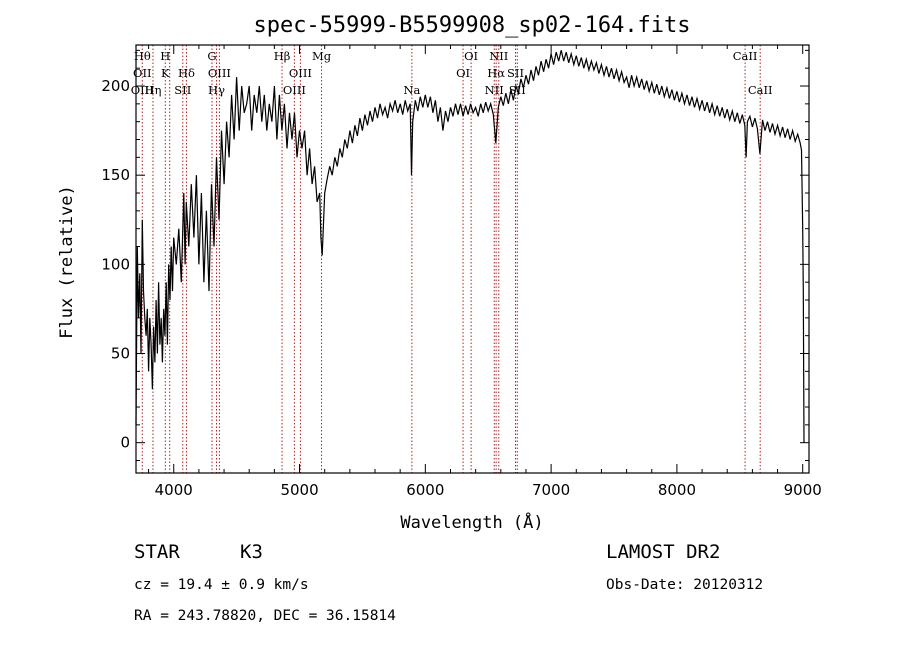  Describe the element at coordinates (515, 73) in the screenshot. I see `line-label-19-0: SII` at that location.